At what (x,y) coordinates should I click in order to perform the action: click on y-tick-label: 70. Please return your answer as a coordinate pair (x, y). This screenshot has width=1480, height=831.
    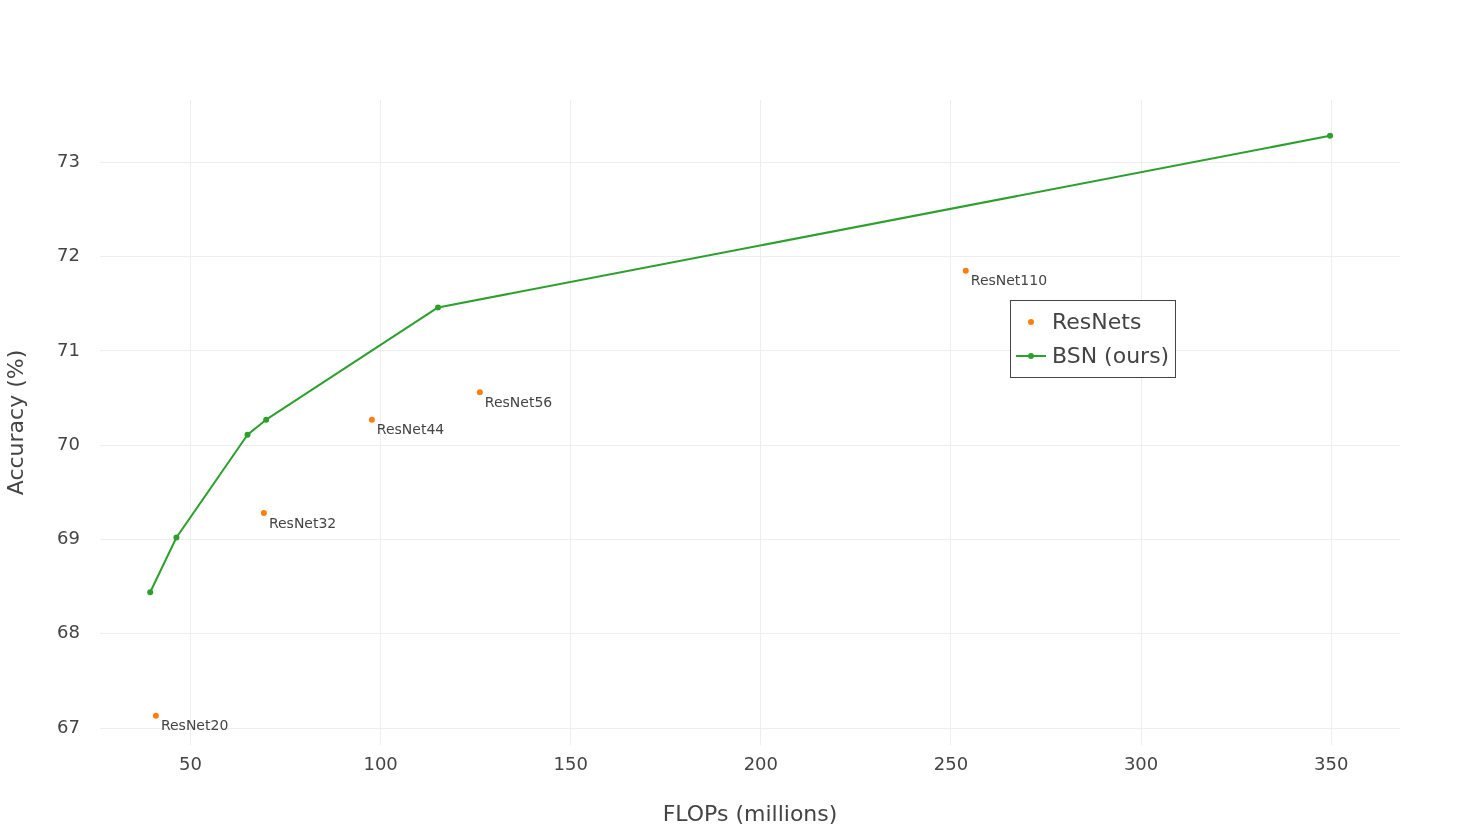
    Looking at the image, I should click on (68, 443).